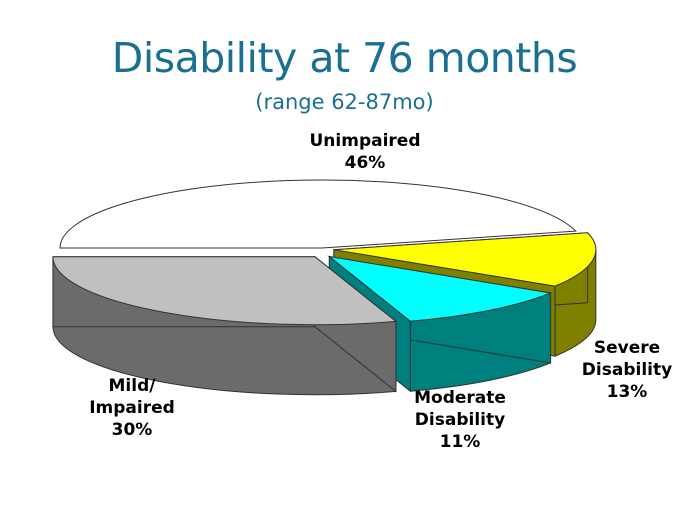 This screenshot has height=517, width=689. Describe the element at coordinates (344, 58) in the screenshot. I see `chart-title: Disability at 76 months` at that location.